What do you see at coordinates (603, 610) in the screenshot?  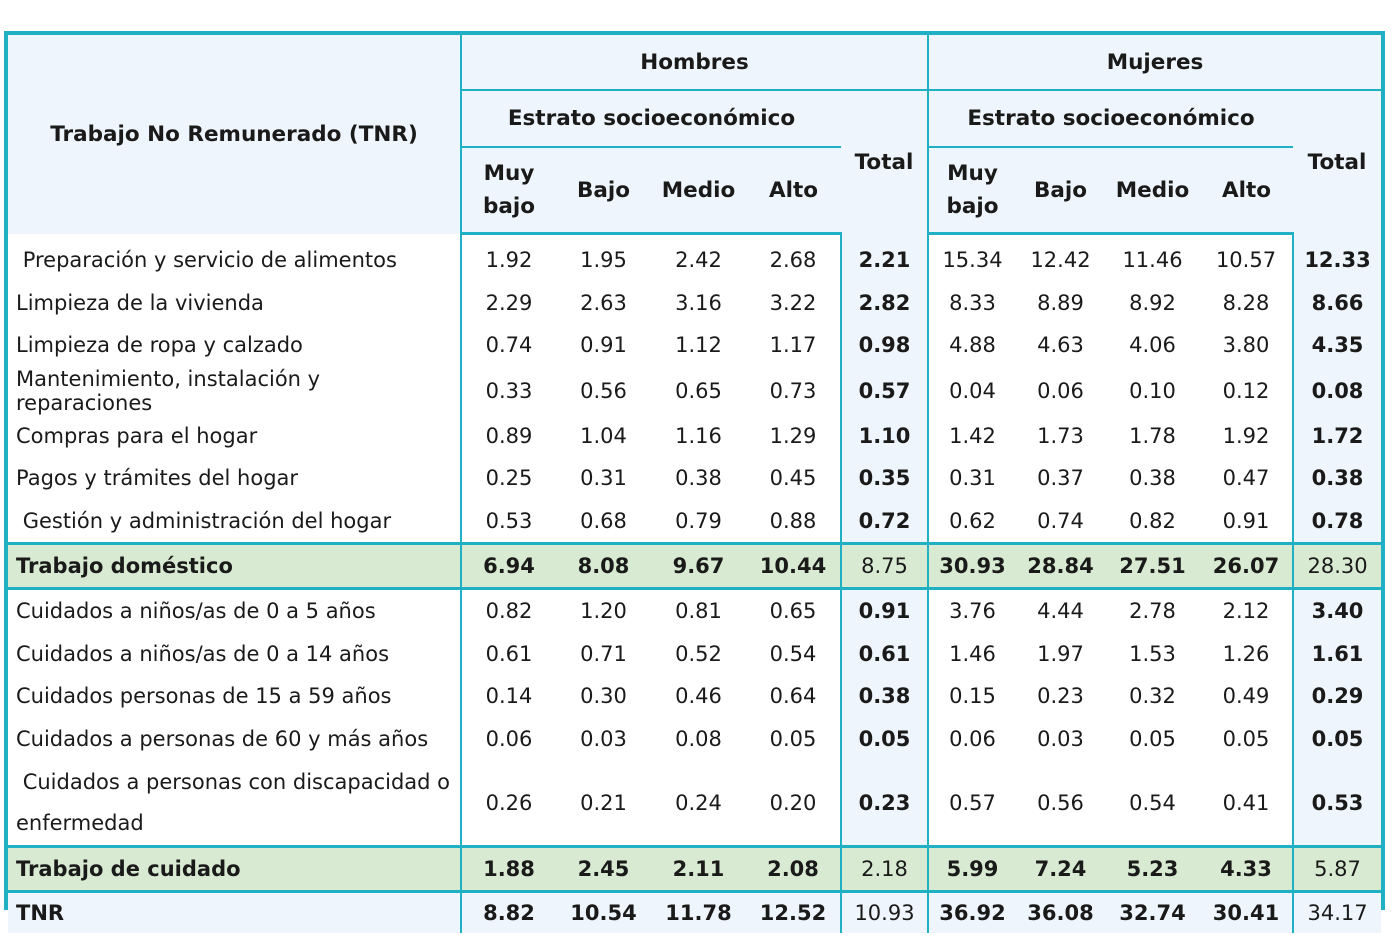 I see `table-cell: 1.20` at bounding box center [603, 610].